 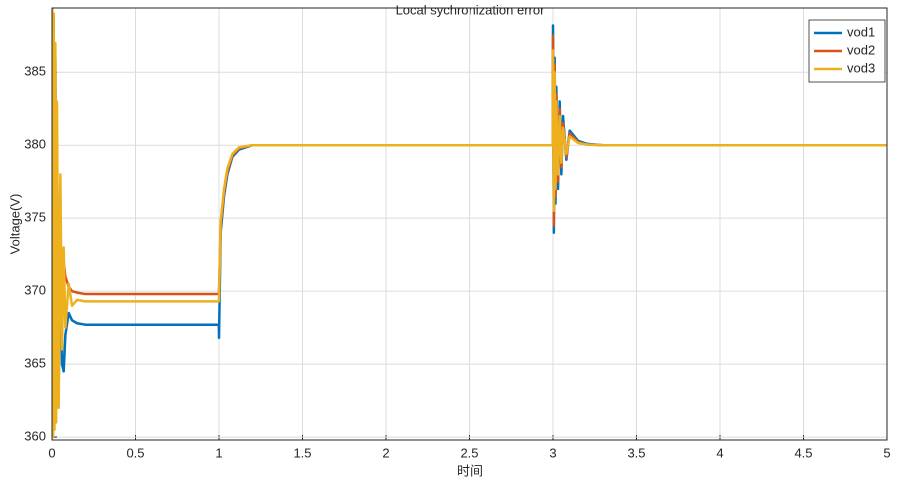 I want to click on x-tick-label: 3, so click(x=552, y=452).